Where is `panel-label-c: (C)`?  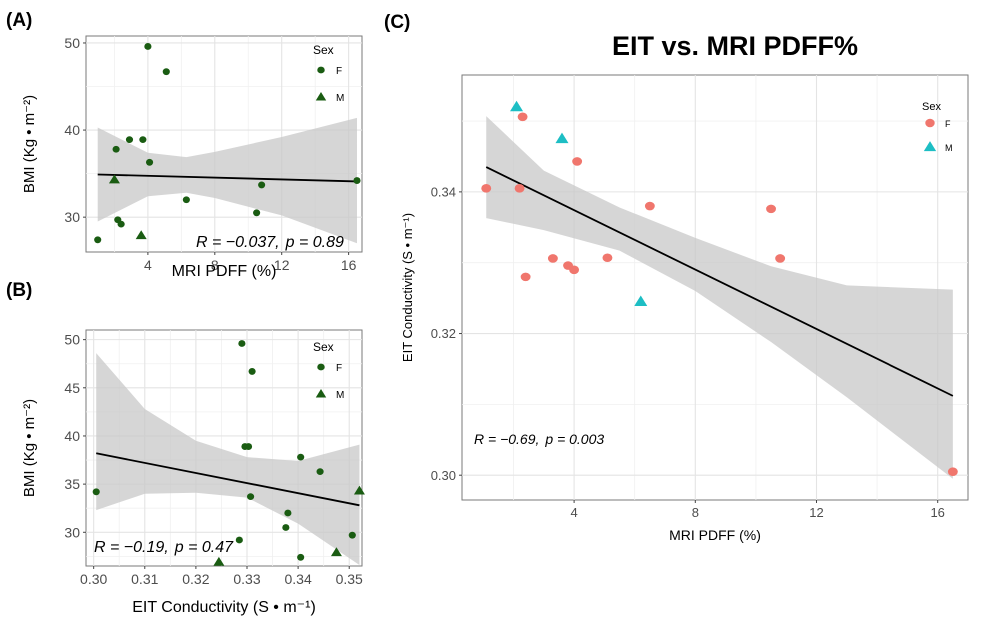 panel-label-c: (C) is located at coordinates (397, 22).